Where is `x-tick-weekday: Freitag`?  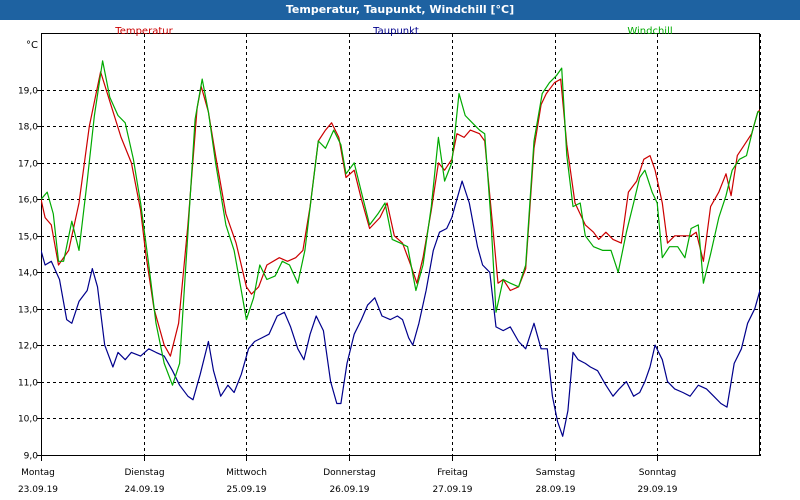 x-tick-weekday: Freitag is located at coordinates (452, 473).